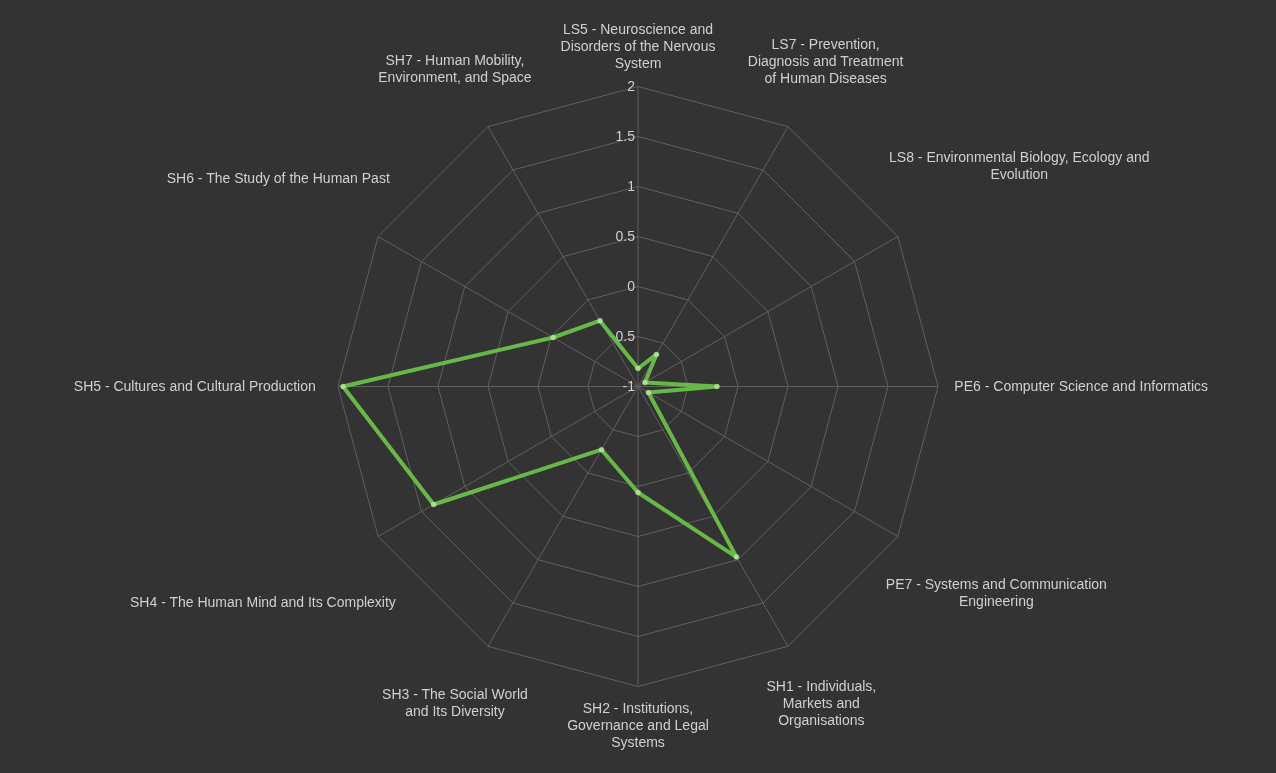 This screenshot has width=1276, height=773. What do you see at coordinates (631, 185) in the screenshot?
I see `y-tick-label: 1` at bounding box center [631, 185].